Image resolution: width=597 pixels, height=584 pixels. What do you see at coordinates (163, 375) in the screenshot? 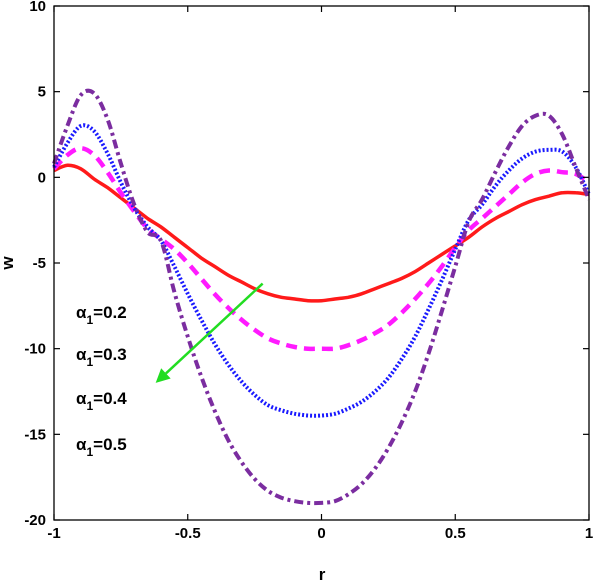
I see `arrow-head` at bounding box center [163, 375].